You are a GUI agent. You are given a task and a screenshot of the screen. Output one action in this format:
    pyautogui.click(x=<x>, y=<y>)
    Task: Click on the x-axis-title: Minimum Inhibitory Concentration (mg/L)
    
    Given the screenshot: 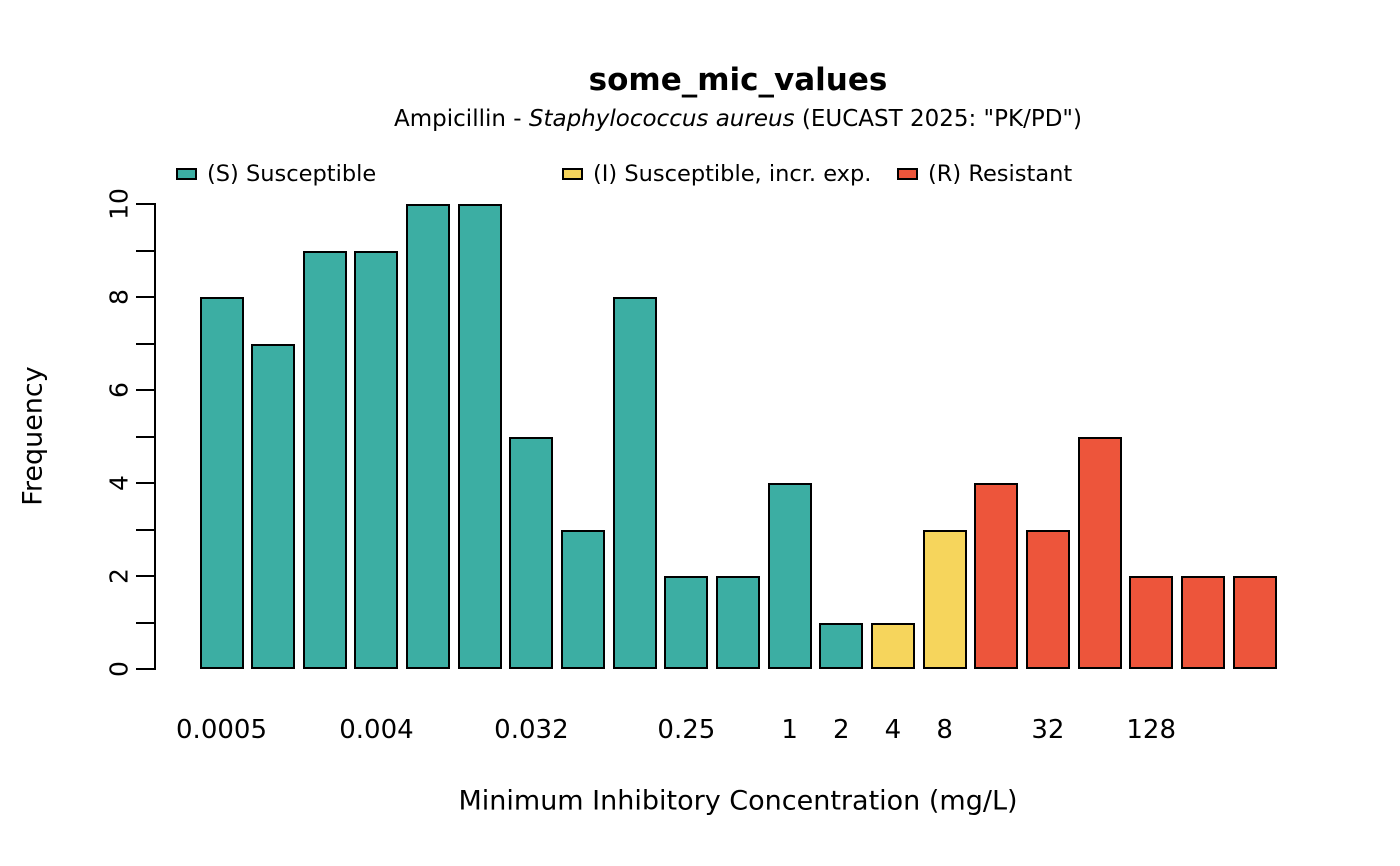 What is the action you would take?
    pyautogui.click(x=738, y=801)
    